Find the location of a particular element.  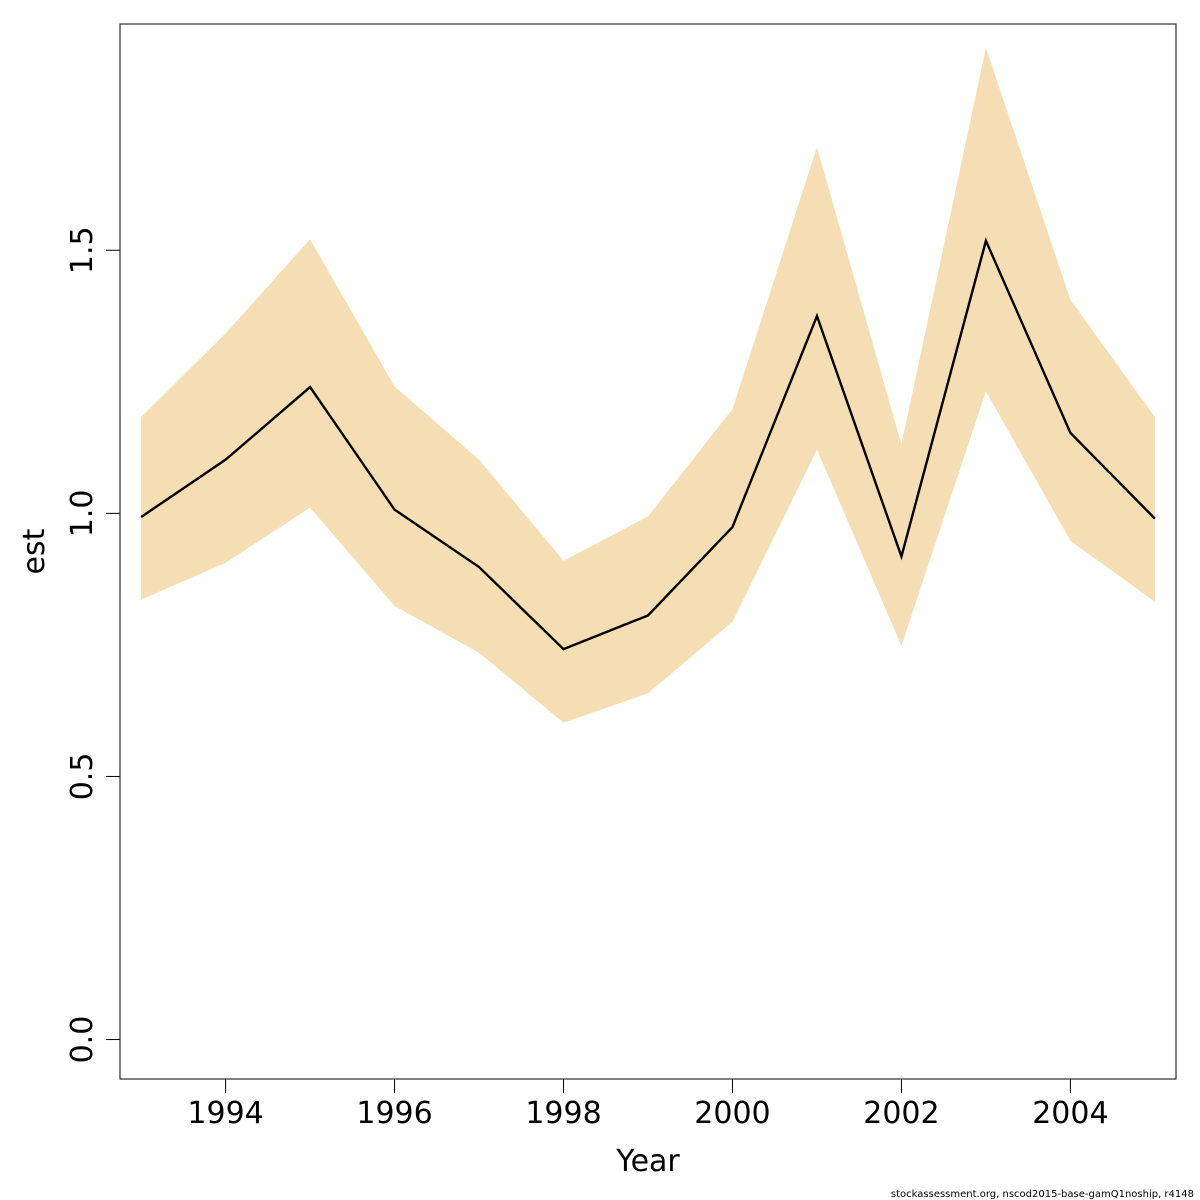

x-tick-label-1994: 1994 is located at coordinates (225, 1113).